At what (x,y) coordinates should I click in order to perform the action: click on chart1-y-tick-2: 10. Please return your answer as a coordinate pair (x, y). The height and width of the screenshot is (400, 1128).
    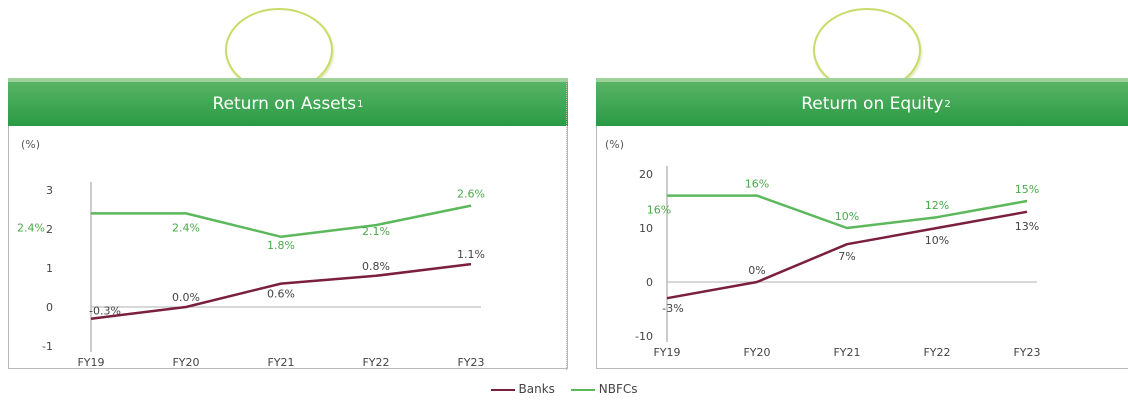
    Looking at the image, I should click on (646, 228).